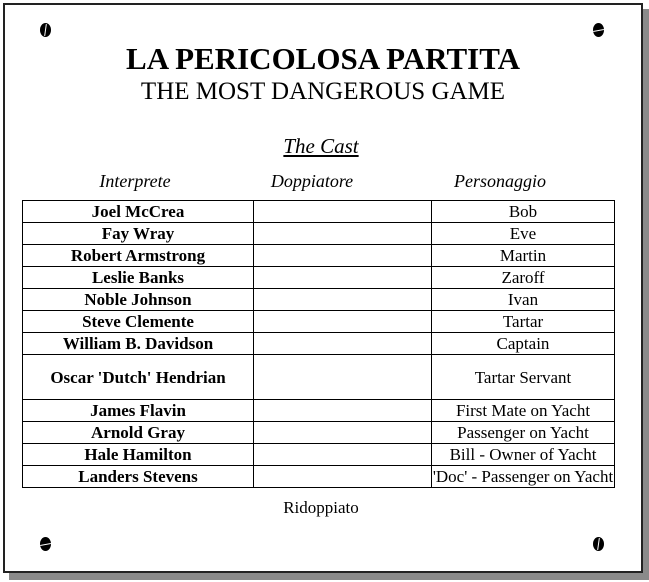 The image size is (649, 582). I want to click on column-header-personaggio: Personaggio, so click(500, 181).